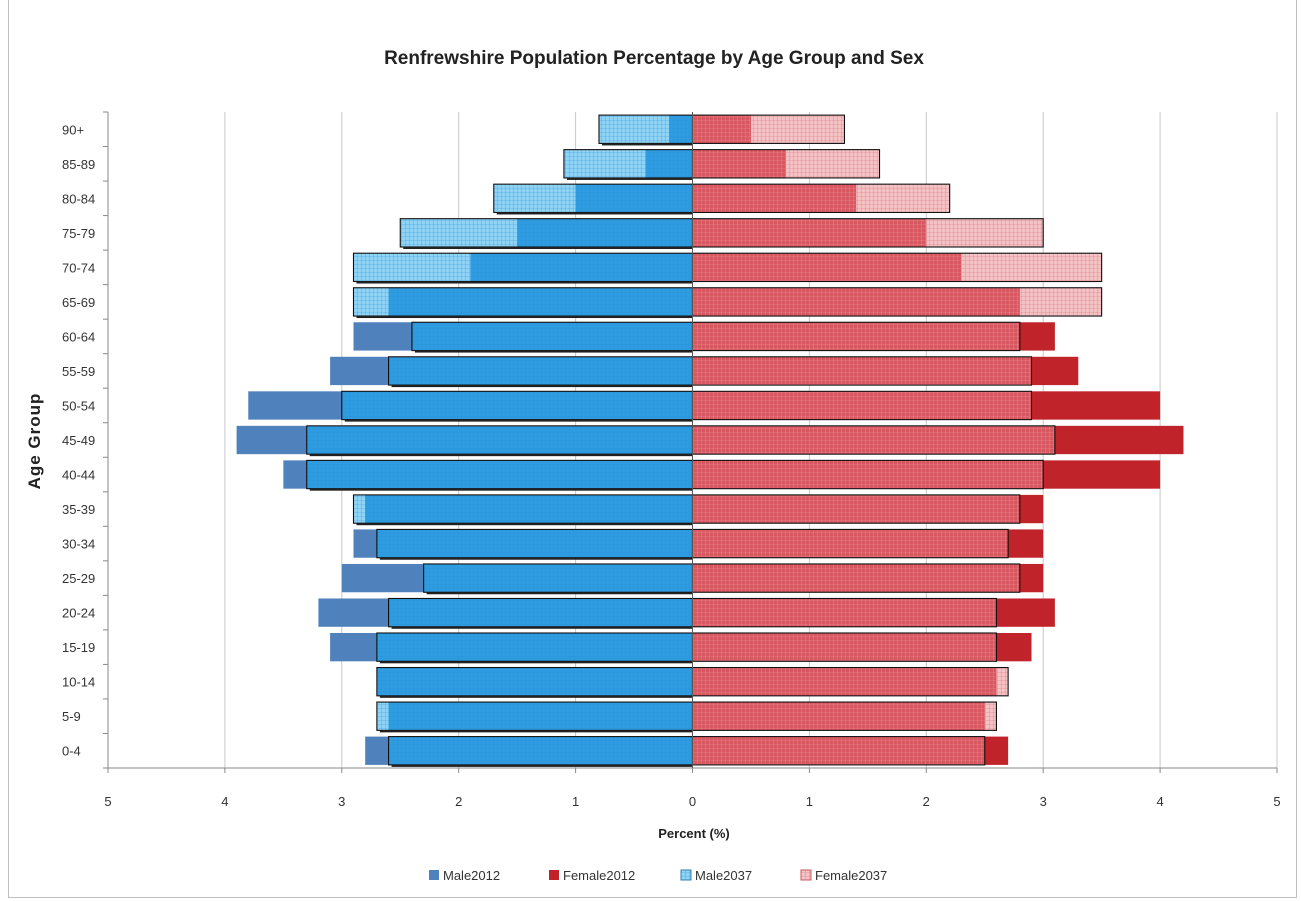 Image resolution: width=1301 pixels, height=901 pixels. I want to click on y-tick-label: 35-39, so click(78, 509).